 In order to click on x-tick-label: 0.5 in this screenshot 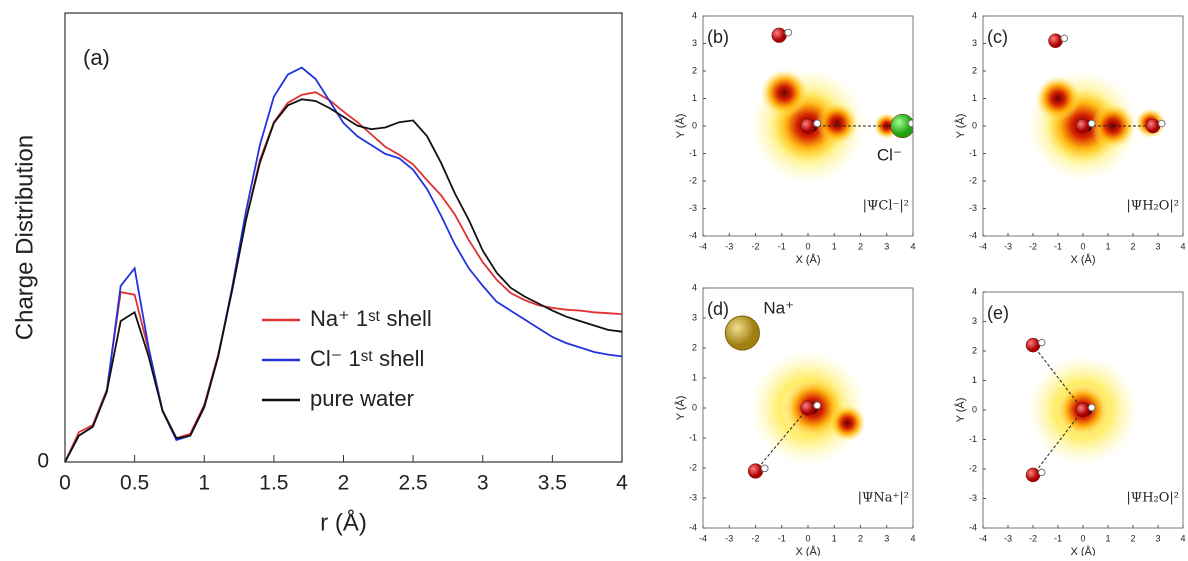, I will do `click(134, 483)`.